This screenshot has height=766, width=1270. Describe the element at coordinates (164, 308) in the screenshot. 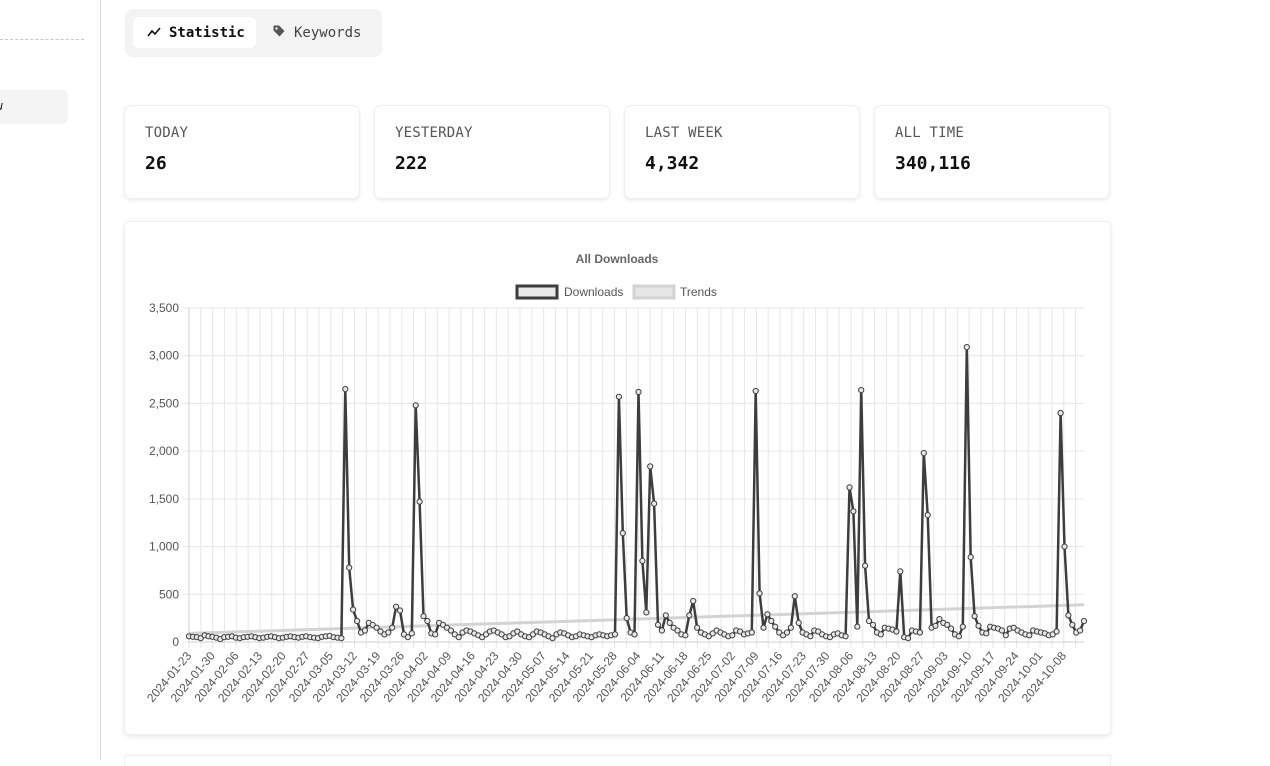

I see `y-tick-label: 3,500` at that location.